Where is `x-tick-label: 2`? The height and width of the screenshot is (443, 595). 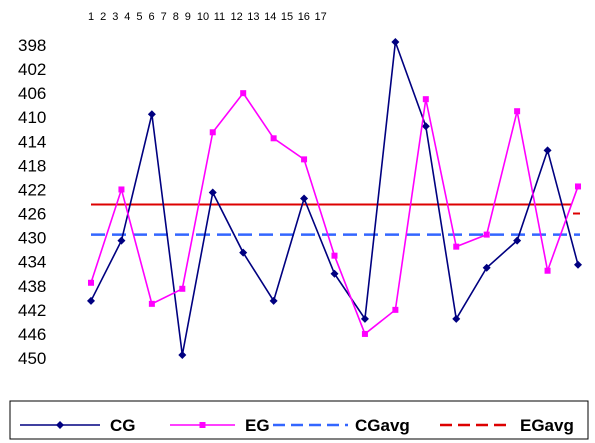
x-tick-label: 2 is located at coordinates (103, 17).